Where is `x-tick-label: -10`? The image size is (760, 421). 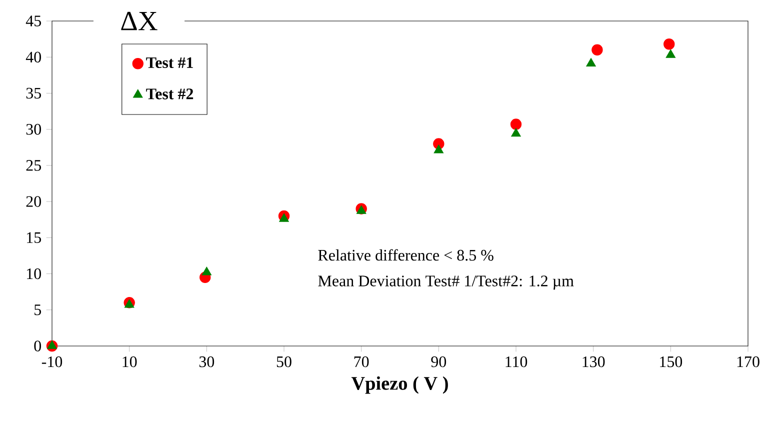 x-tick-label: -10 is located at coordinates (52, 362).